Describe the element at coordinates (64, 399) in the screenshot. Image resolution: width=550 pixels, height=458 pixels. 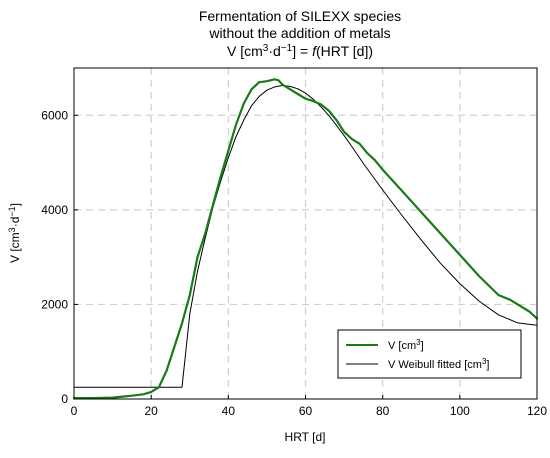
I see `y-tick-label: 0` at that location.